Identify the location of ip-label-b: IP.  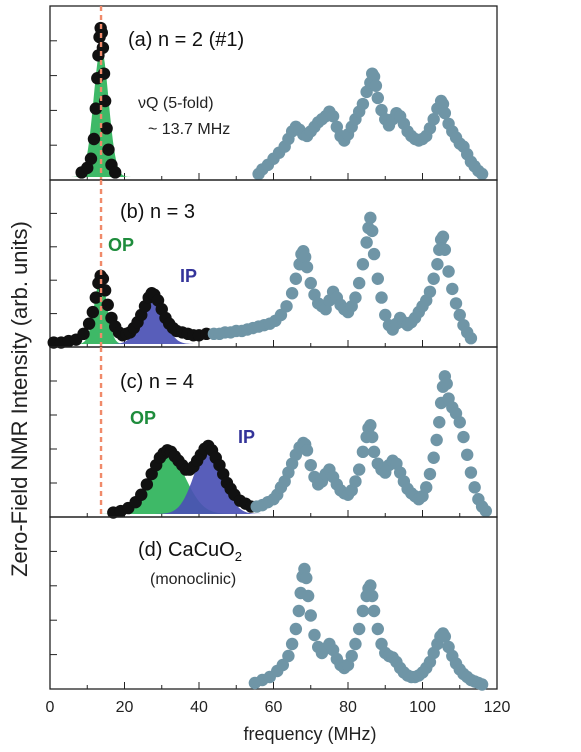
(188, 276).